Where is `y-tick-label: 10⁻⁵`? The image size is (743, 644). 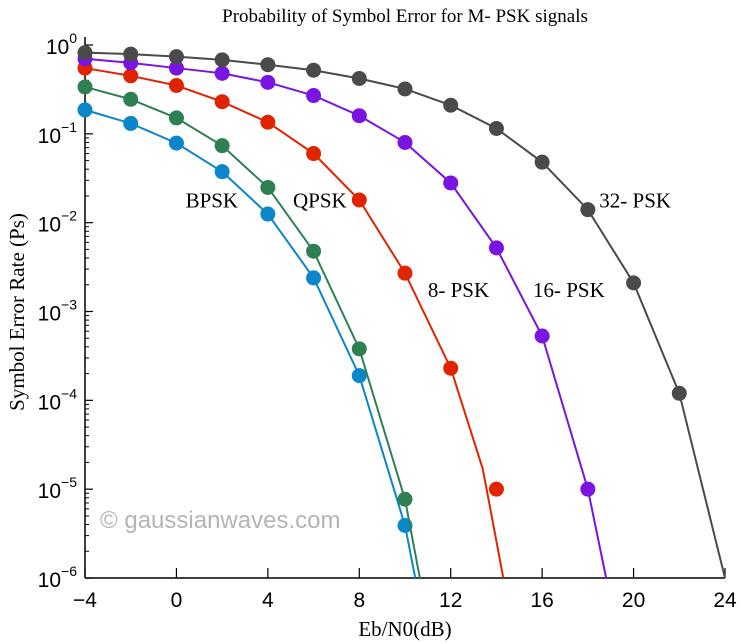
y-tick-label: 10⁻⁵ is located at coordinates (58, 488).